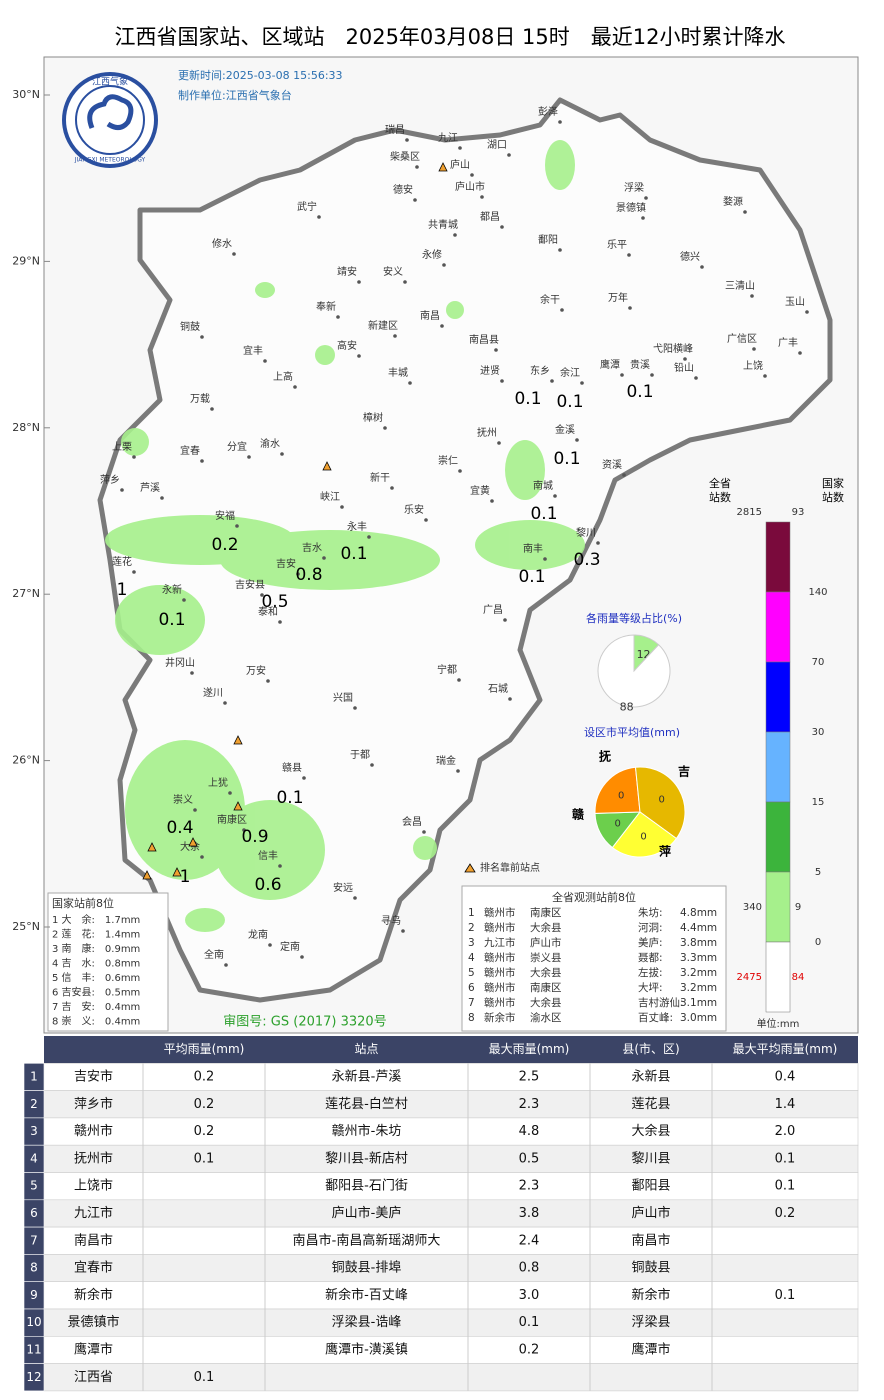 This screenshot has width=884, height=1400. What do you see at coordinates (395, 130) in the screenshot?
I see `place-label: 瑞昌` at bounding box center [395, 130].